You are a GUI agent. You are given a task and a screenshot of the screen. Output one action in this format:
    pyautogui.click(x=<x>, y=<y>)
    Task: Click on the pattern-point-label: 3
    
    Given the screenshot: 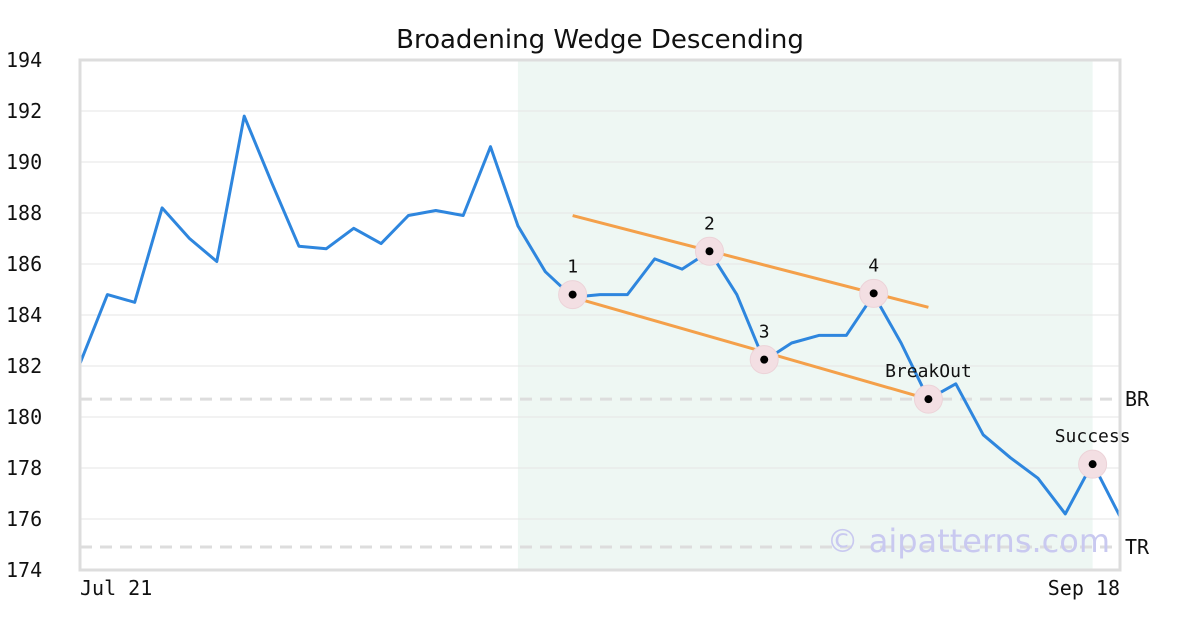 What is the action you would take?
    pyautogui.click(x=764, y=332)
    